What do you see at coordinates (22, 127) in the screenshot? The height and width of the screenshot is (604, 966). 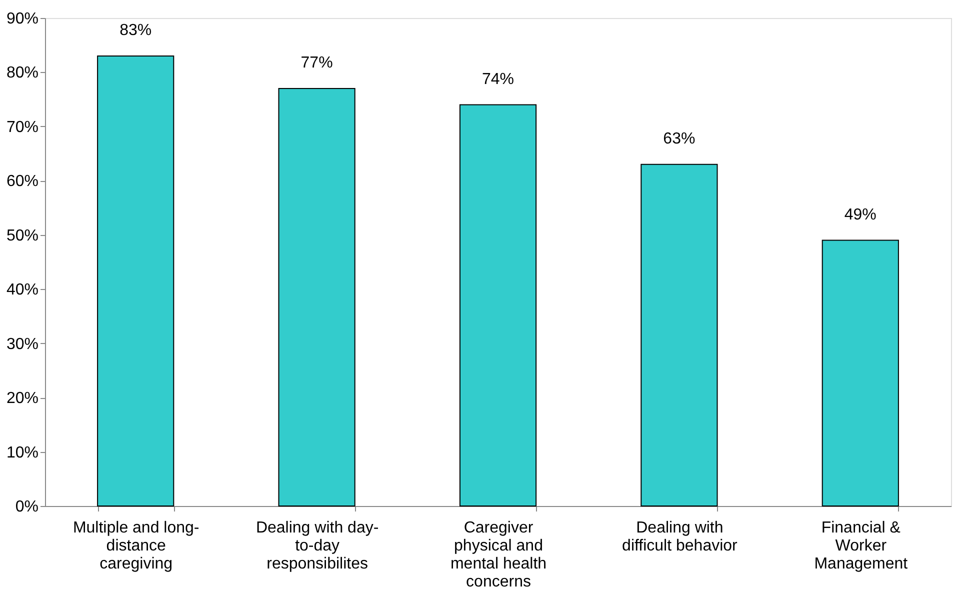 I see `y-tick-label: 70%` at bounding box center [22, 127].